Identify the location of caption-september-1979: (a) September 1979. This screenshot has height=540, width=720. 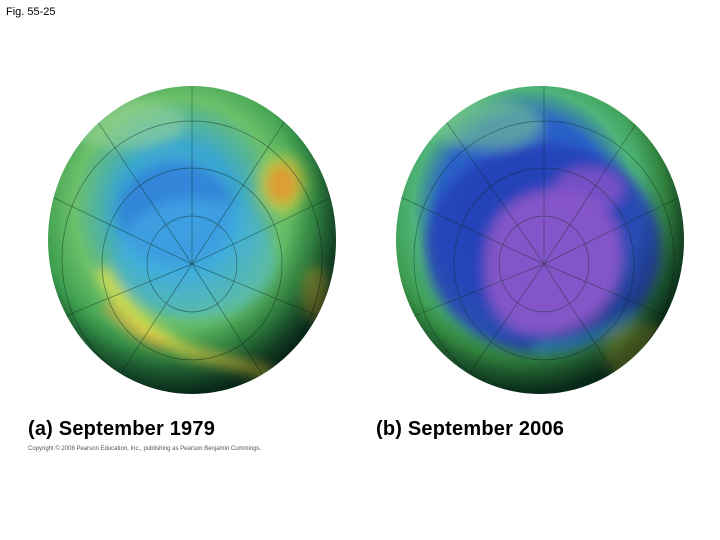
(122, 429).